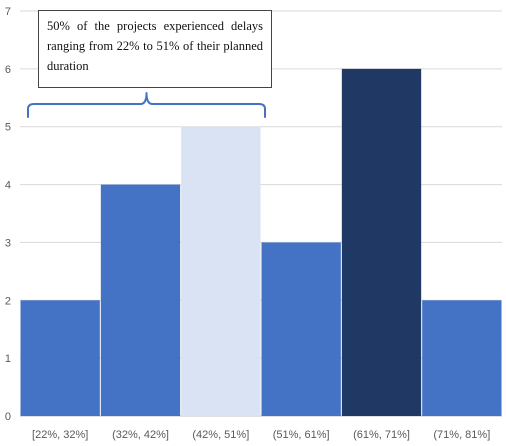 The image size is (506, 446). Describe the element at coordinates (301, 435) in the screenshot. I see `x-tick-label: (51%, 61%]` at that location.